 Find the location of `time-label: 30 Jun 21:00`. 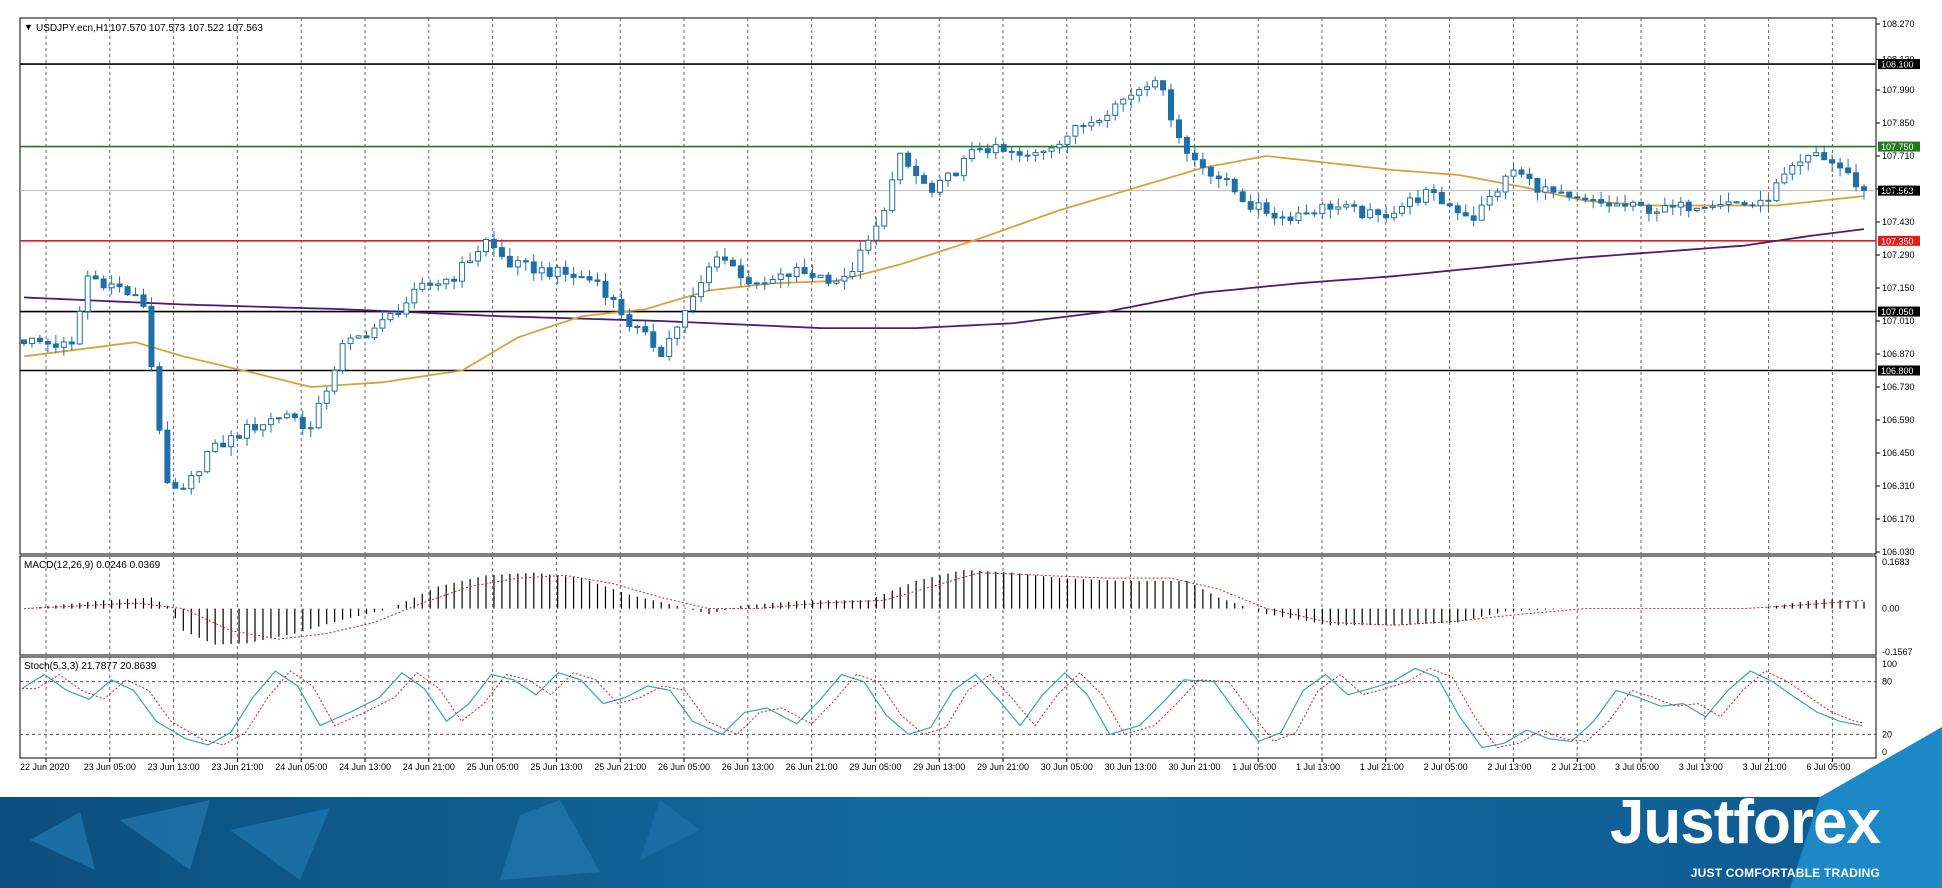

time-label: 30 Jun 21:00 is located at coordinates (1194, 767).